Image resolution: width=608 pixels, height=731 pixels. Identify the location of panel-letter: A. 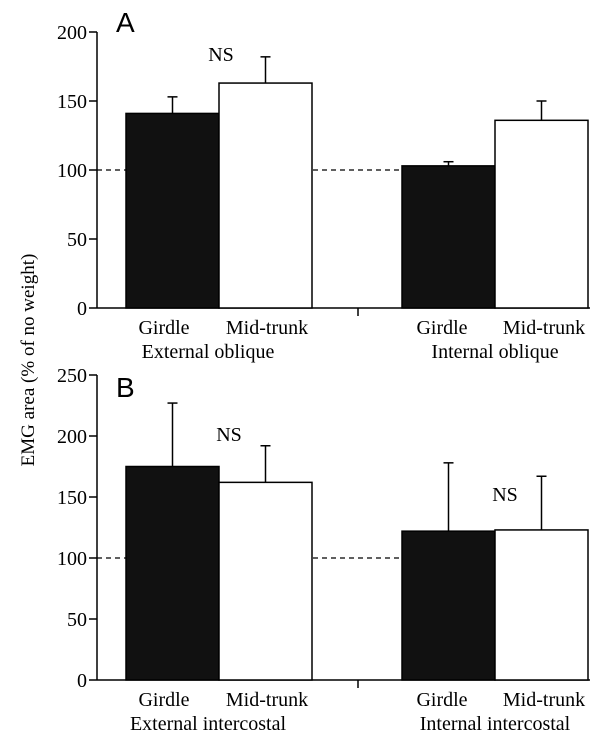
(125, 22).